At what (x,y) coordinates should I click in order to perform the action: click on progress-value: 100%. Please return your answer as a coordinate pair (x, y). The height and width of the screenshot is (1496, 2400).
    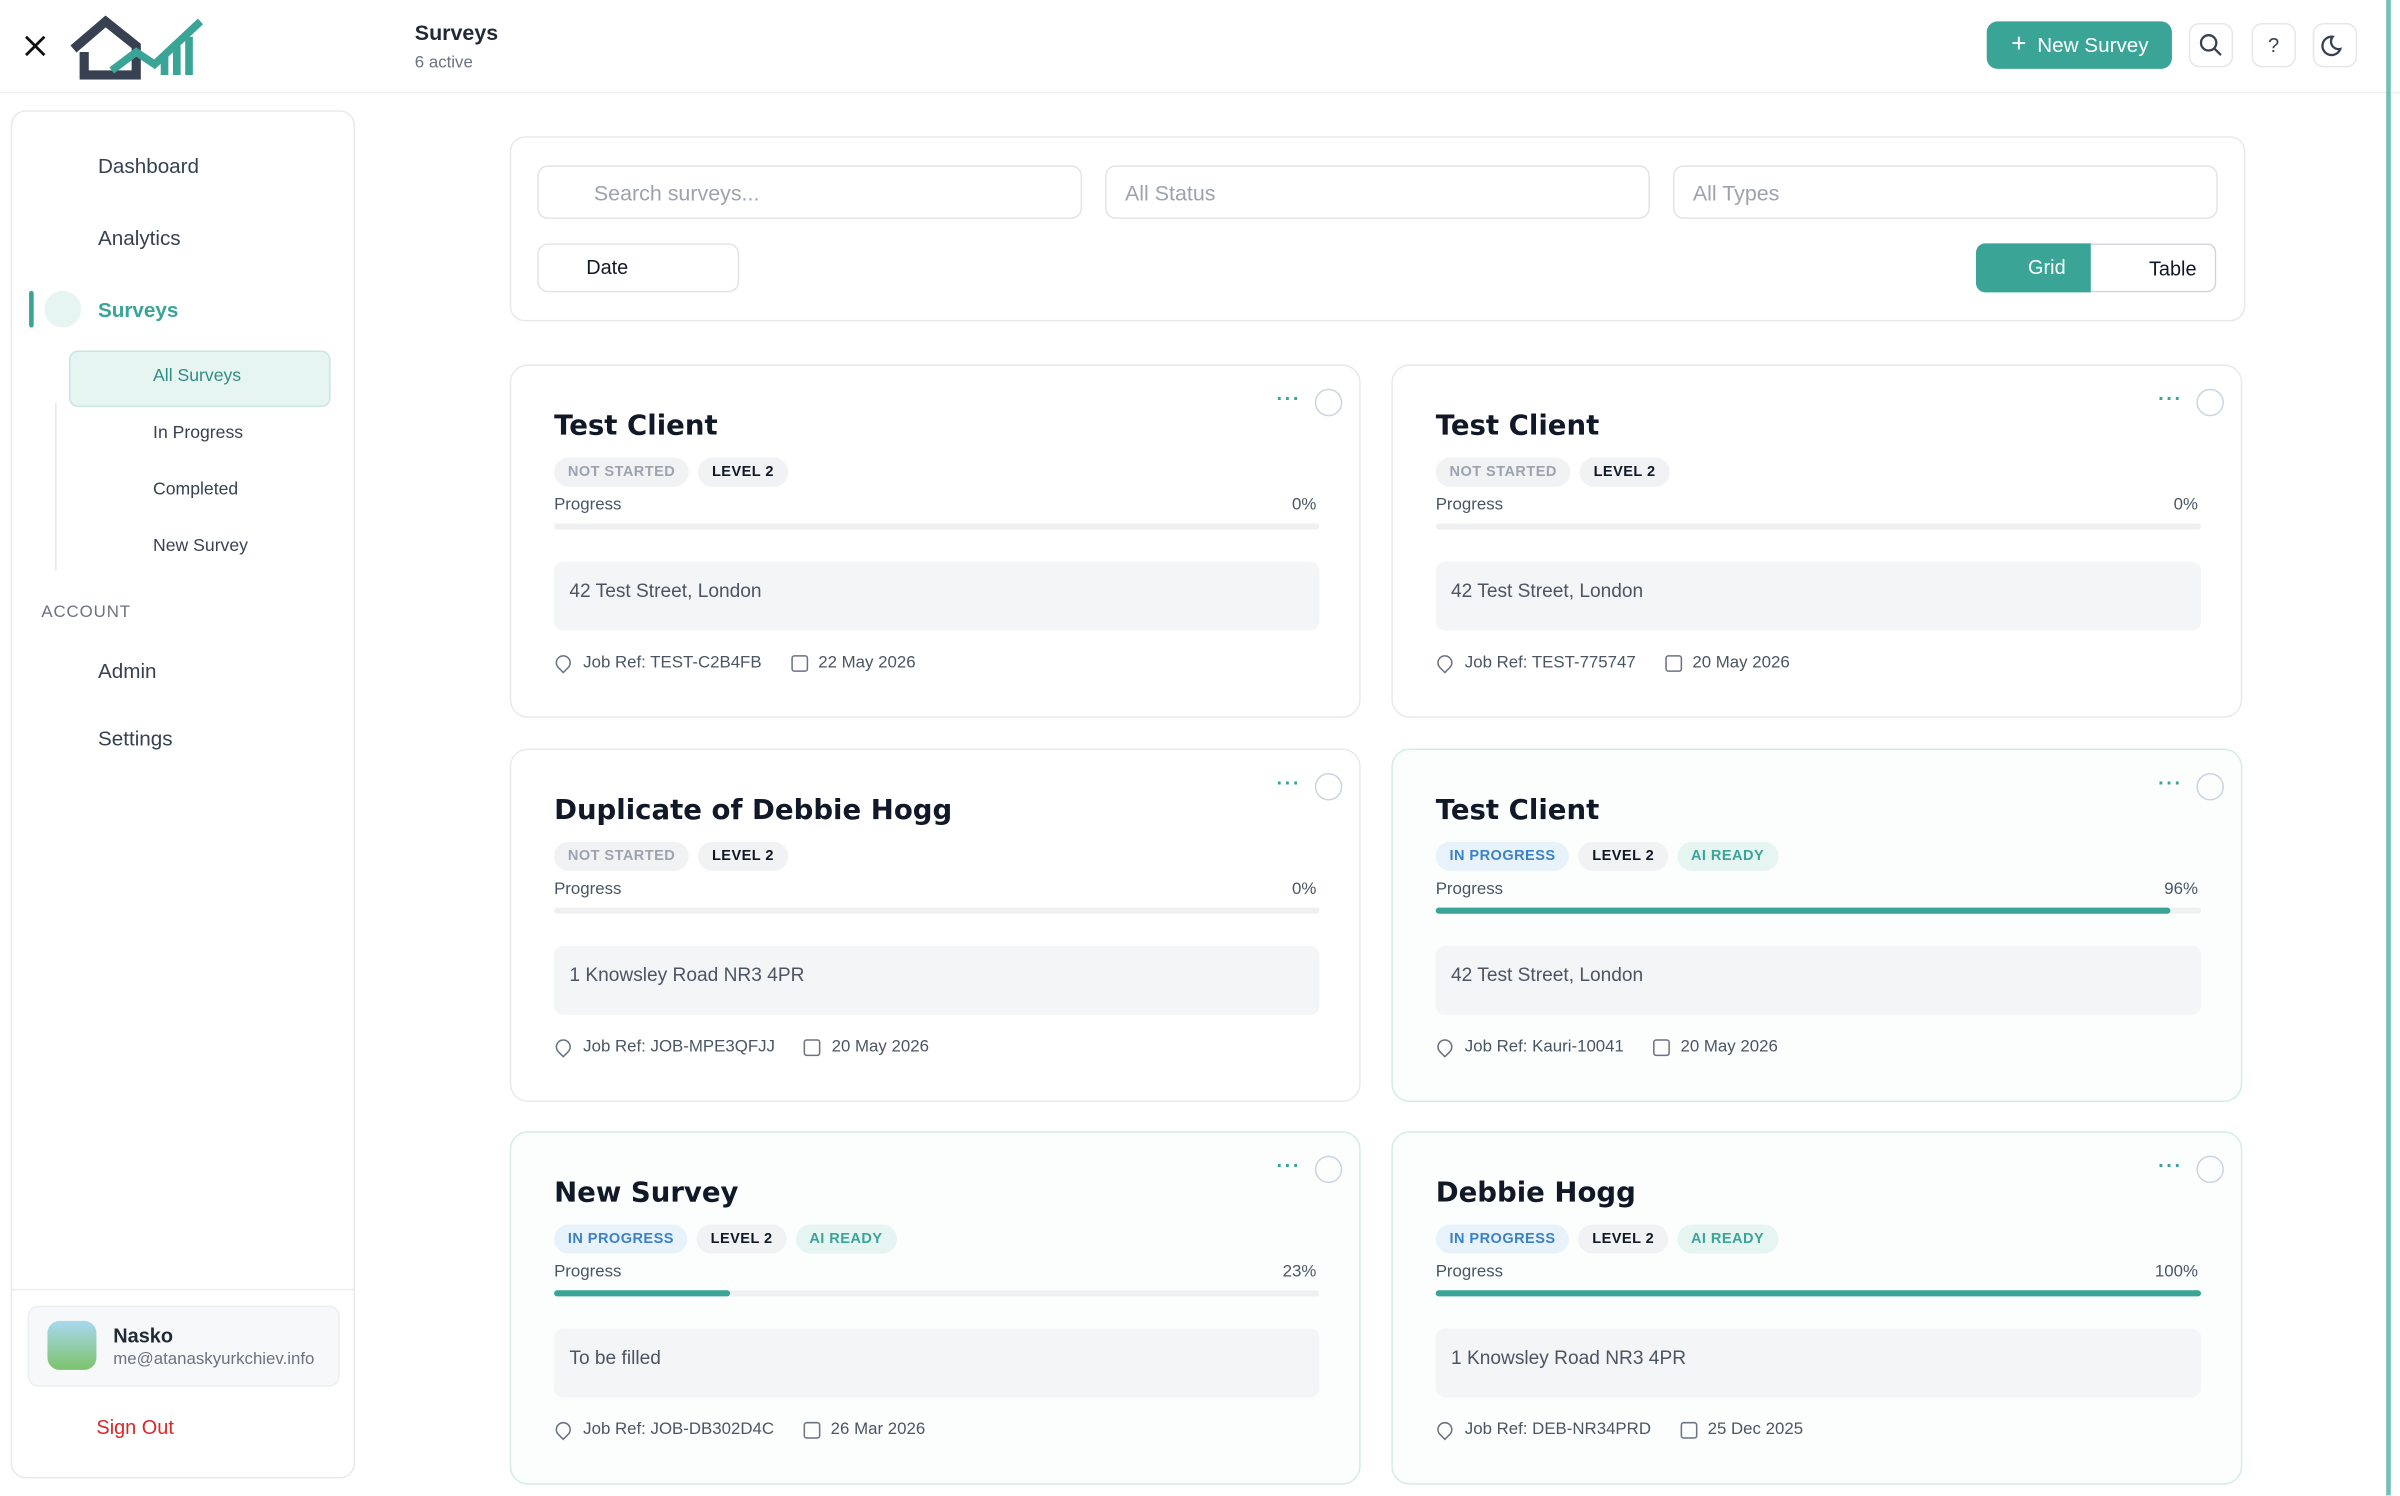
    Looking at the image, I should click on (2176, 1272).